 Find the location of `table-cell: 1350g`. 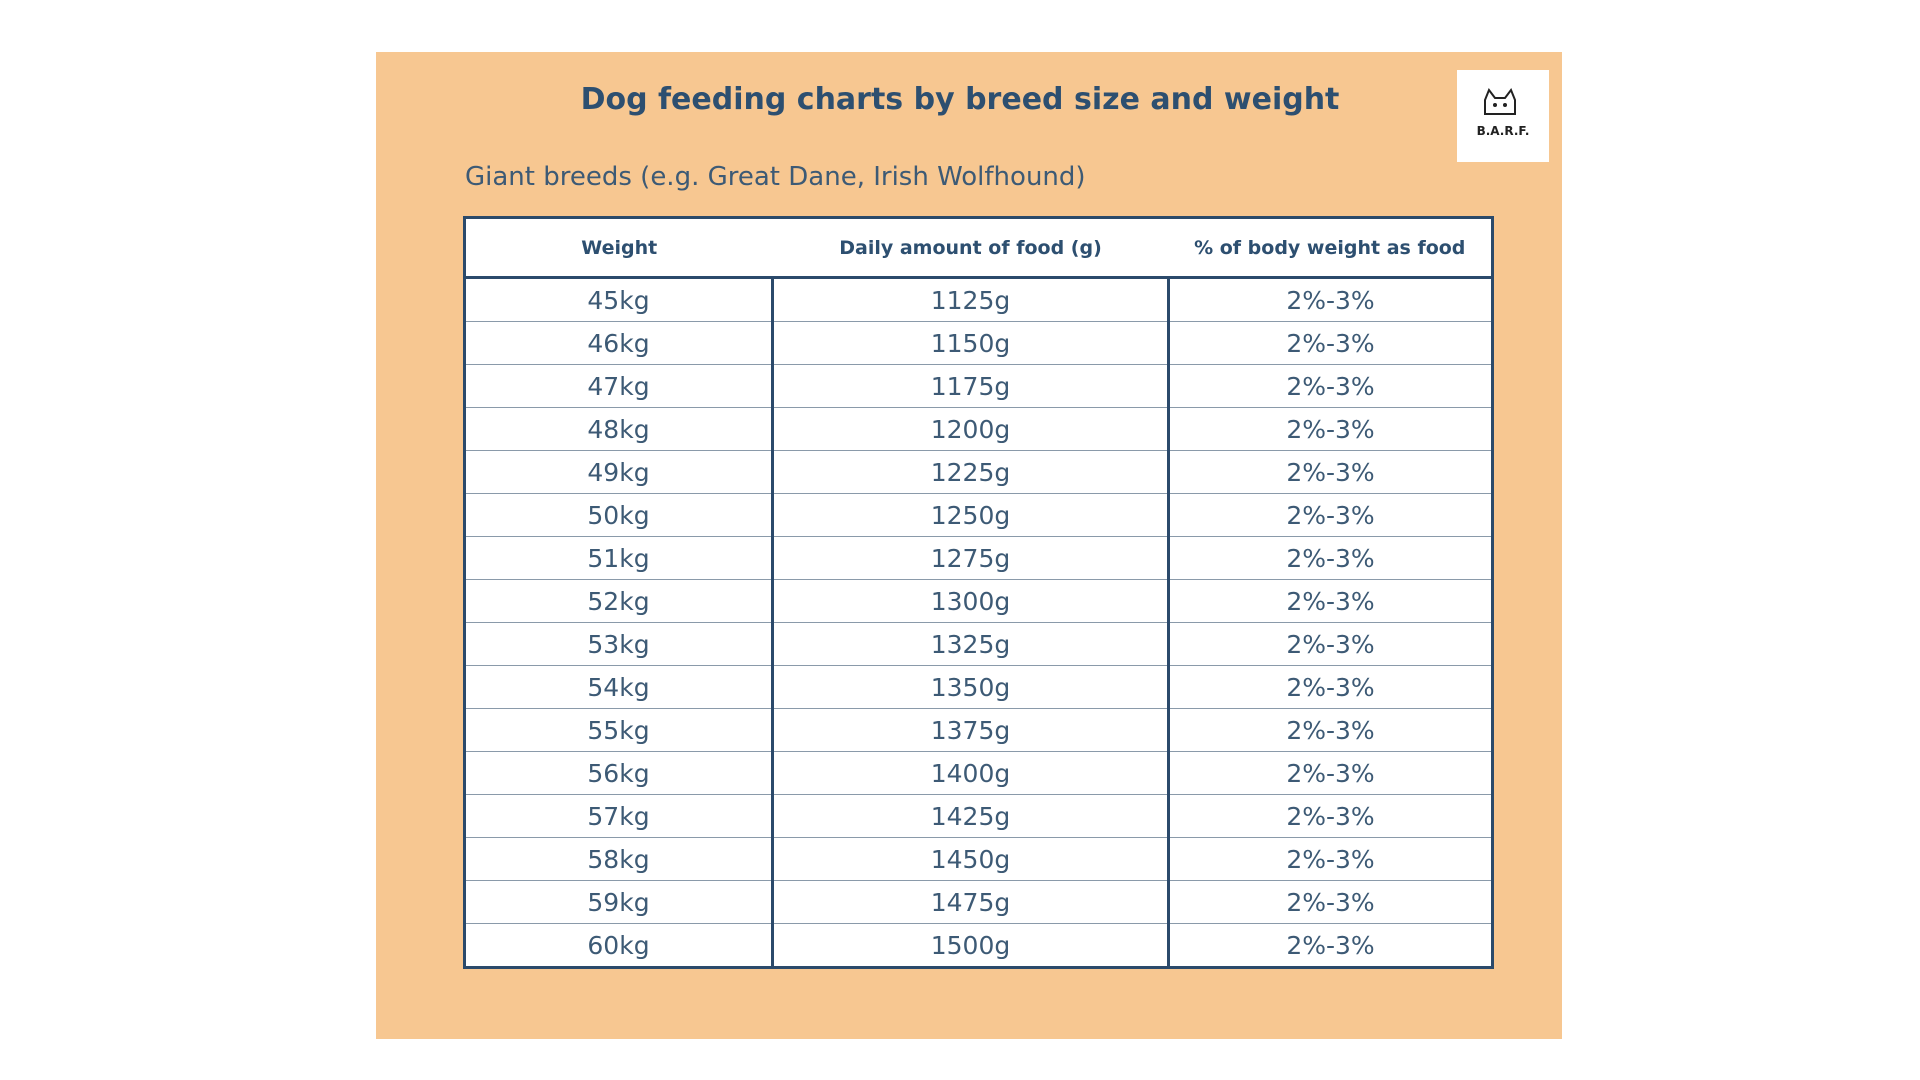

table-cell: 1350g is located at coordinates (971, 687).